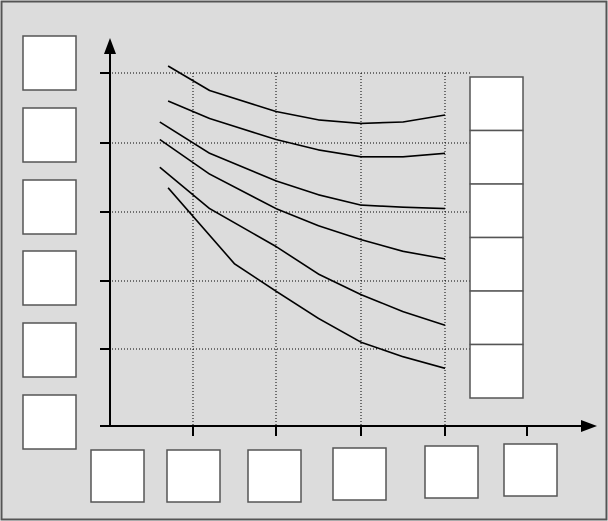 This screenshot has height=521, width=608. Describe the element at coordinates (589, 426) in the screenshot. I see `x-axis-arrowhead` at that location.